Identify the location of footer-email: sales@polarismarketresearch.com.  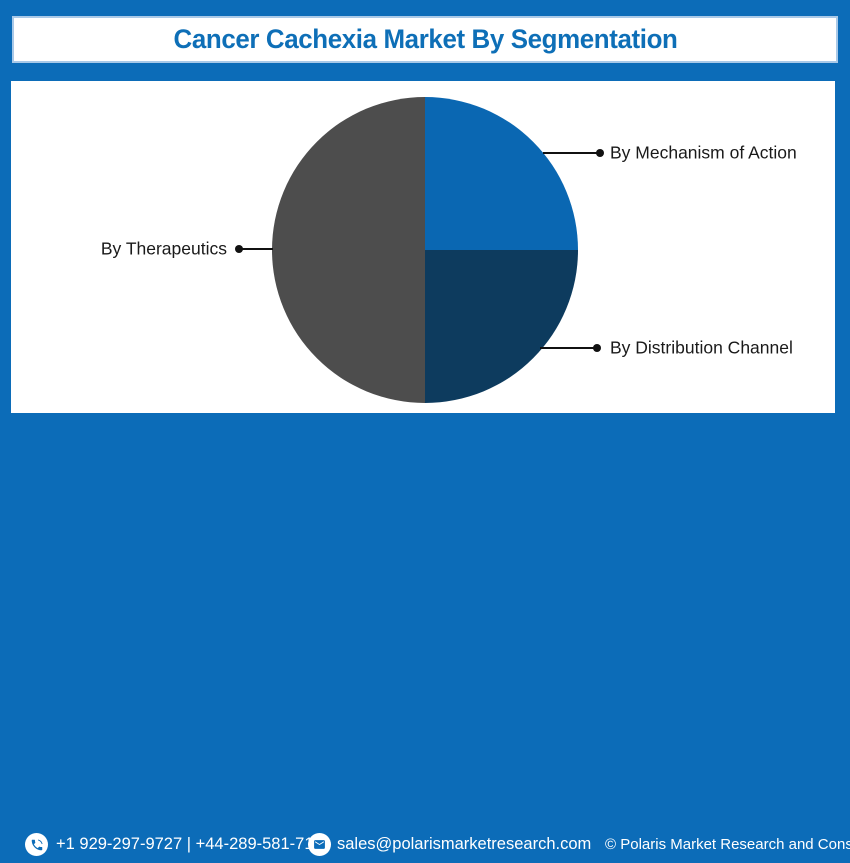
(464, 844).